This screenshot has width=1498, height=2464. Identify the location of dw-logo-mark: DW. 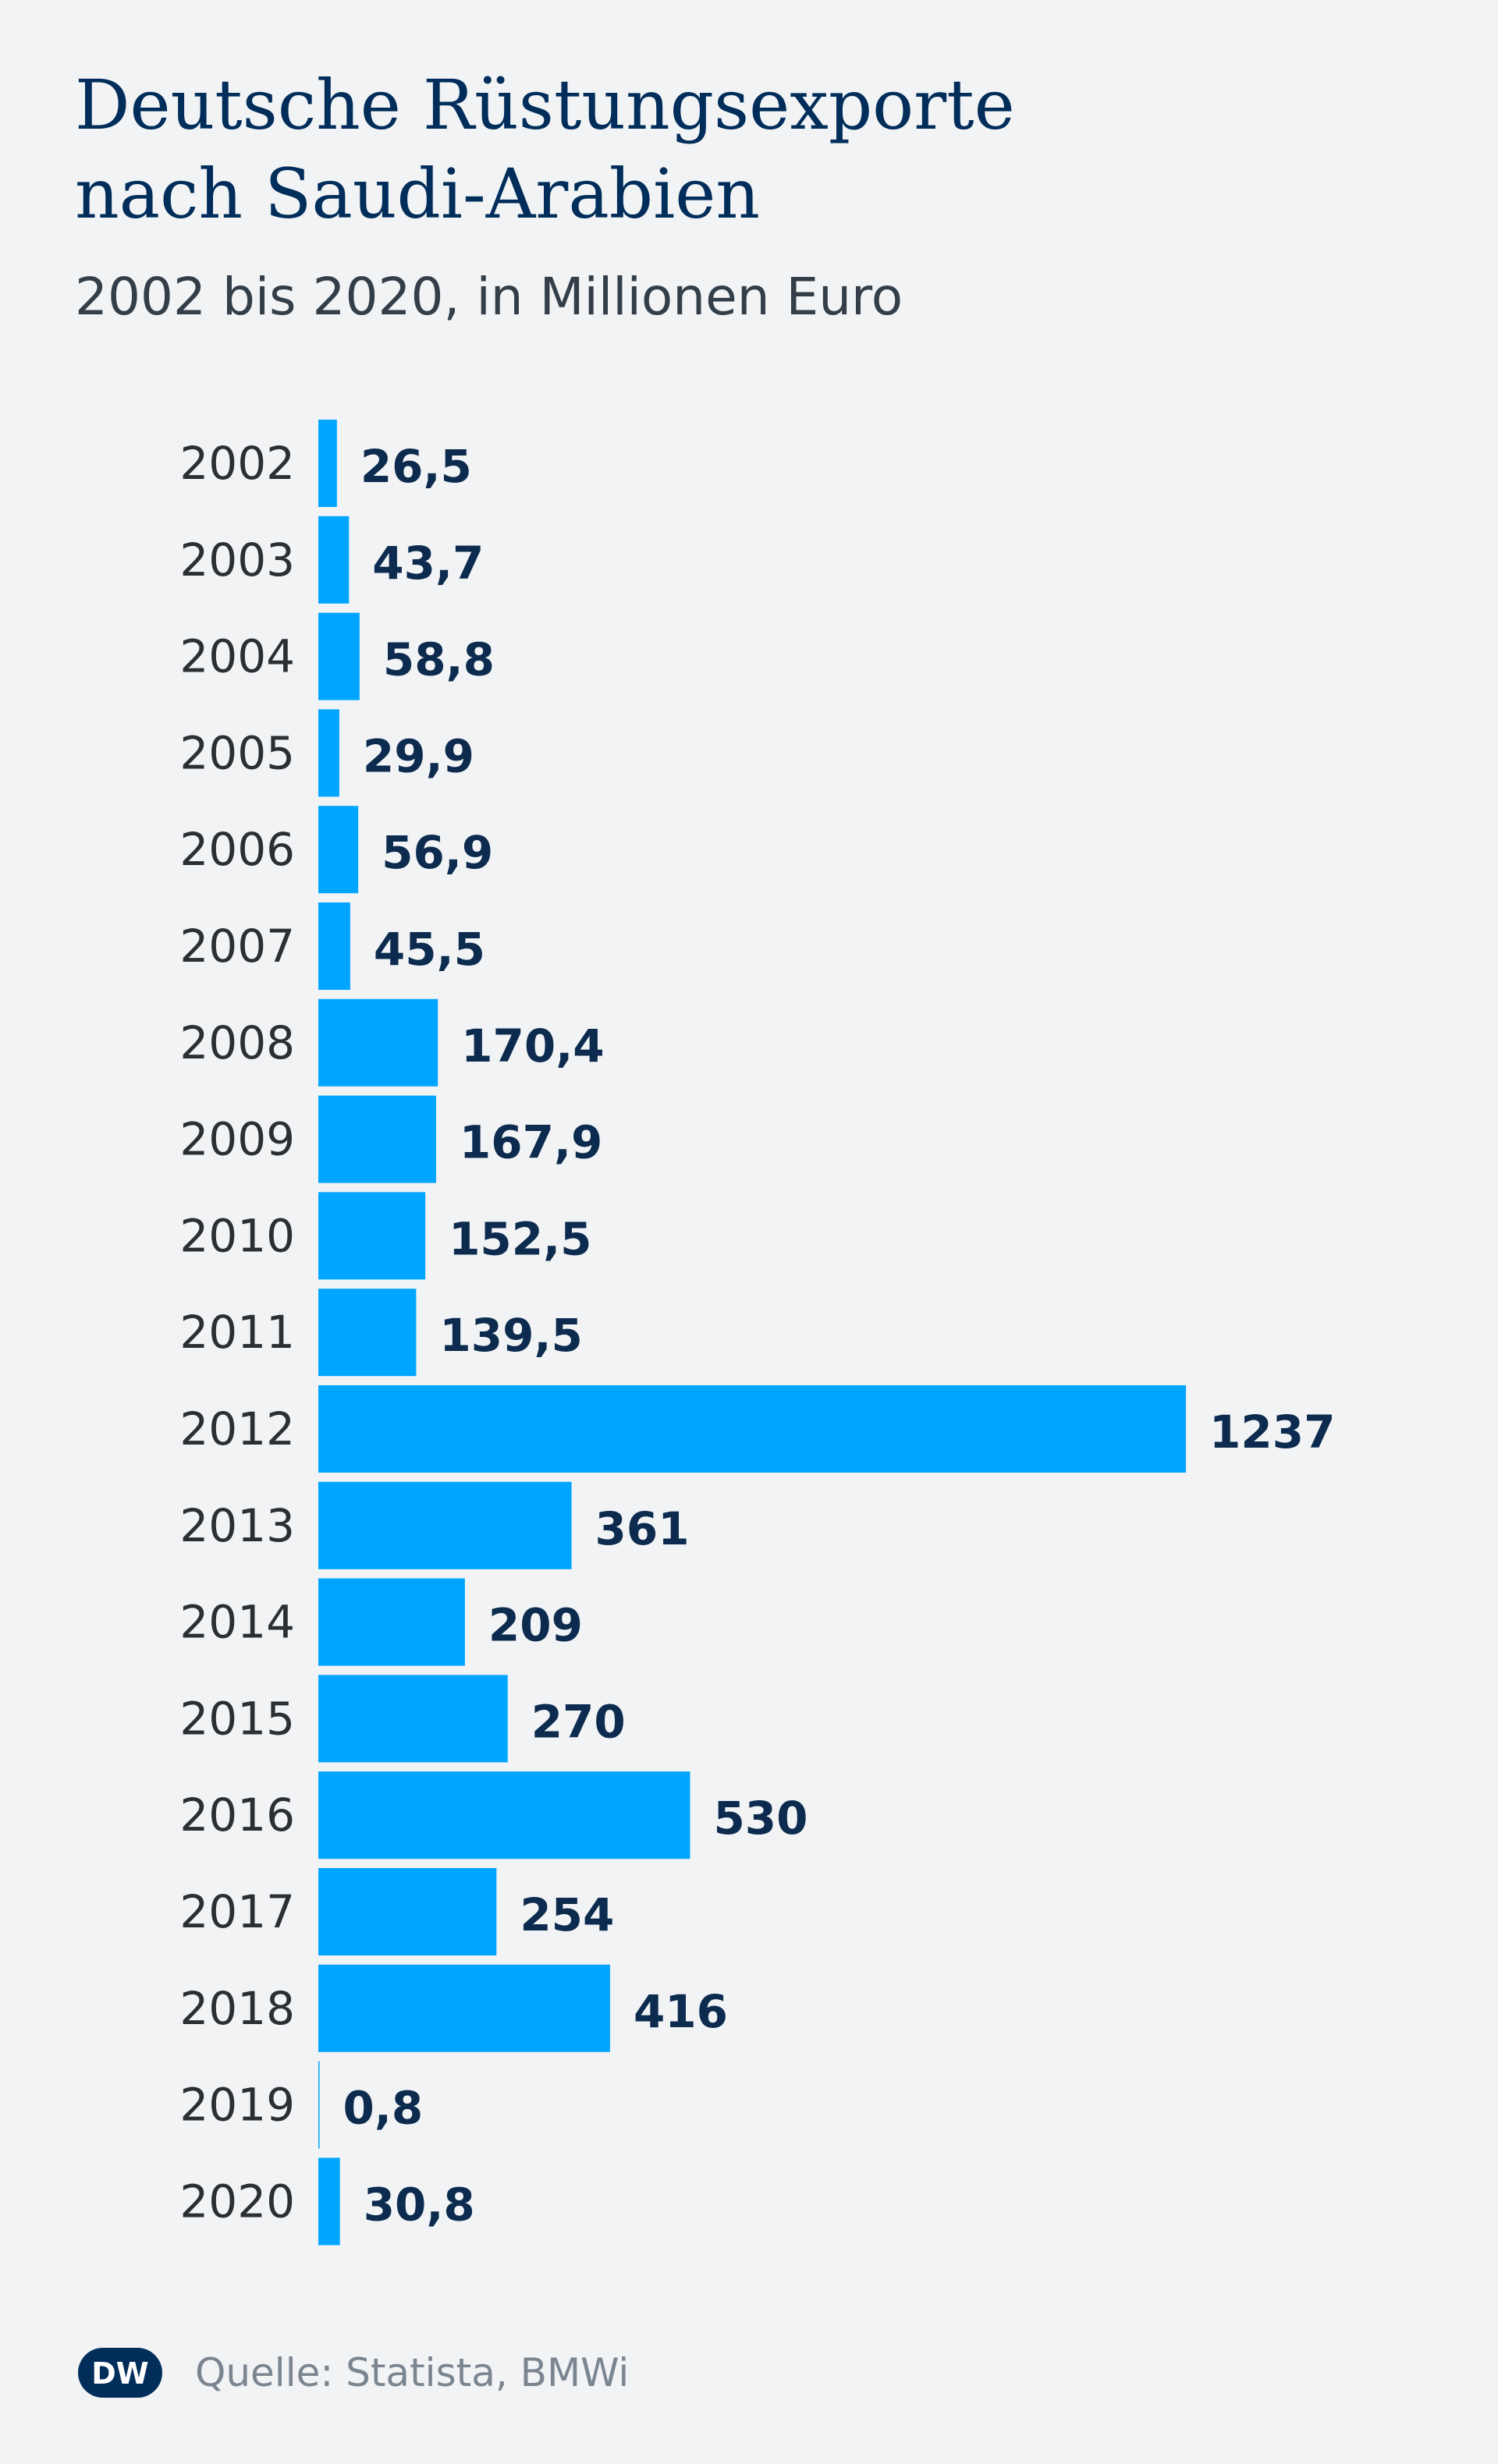
(119, 2373).